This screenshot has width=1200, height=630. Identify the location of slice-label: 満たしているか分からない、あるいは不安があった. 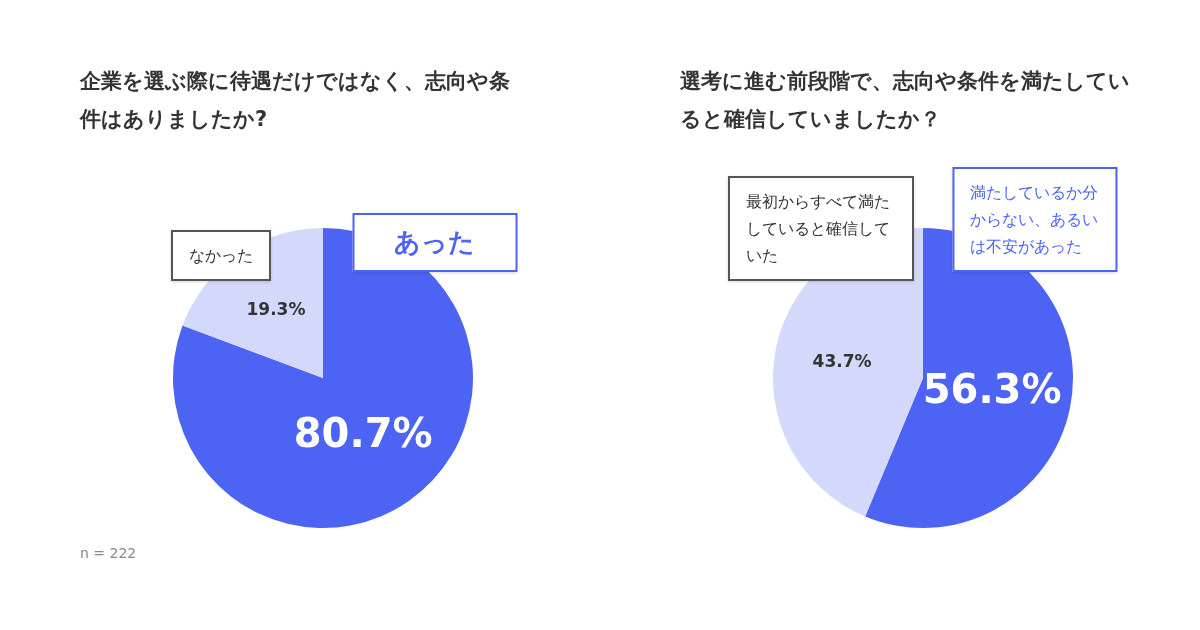
(1035, 220).